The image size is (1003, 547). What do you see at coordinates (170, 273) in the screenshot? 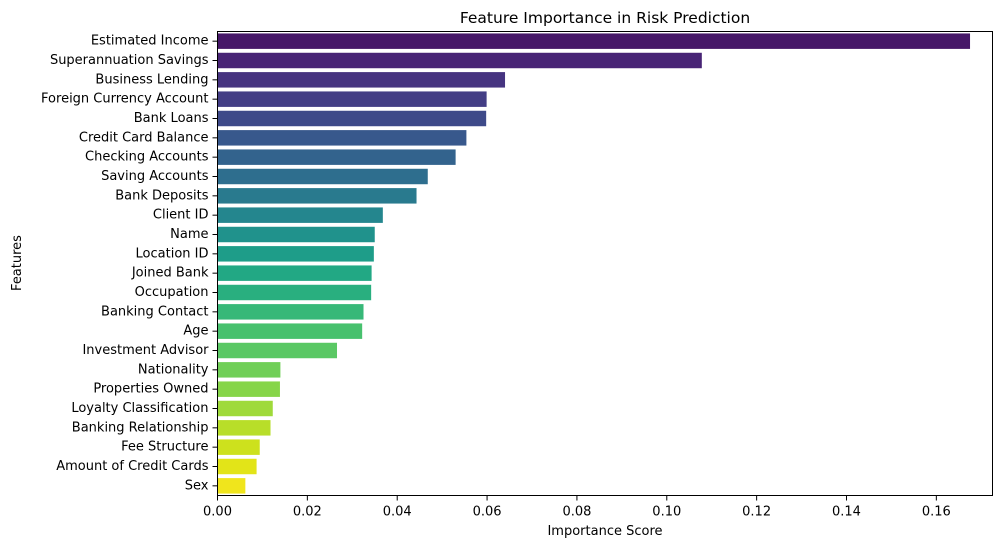
I see `y-tick-label: Joined Bank` at bounding box center [170, 273].